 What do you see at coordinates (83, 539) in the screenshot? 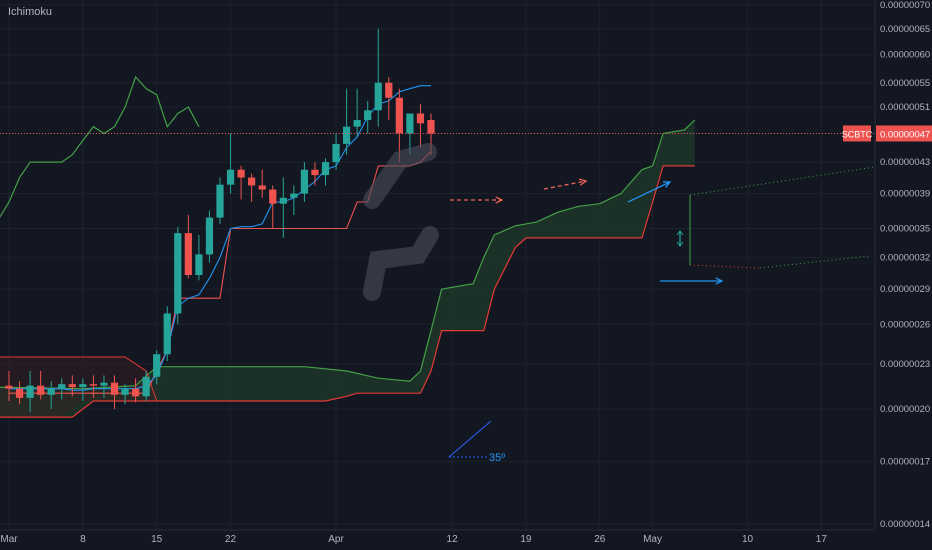
I see `x-tick-label: 8` at bounding box center [83, 539].